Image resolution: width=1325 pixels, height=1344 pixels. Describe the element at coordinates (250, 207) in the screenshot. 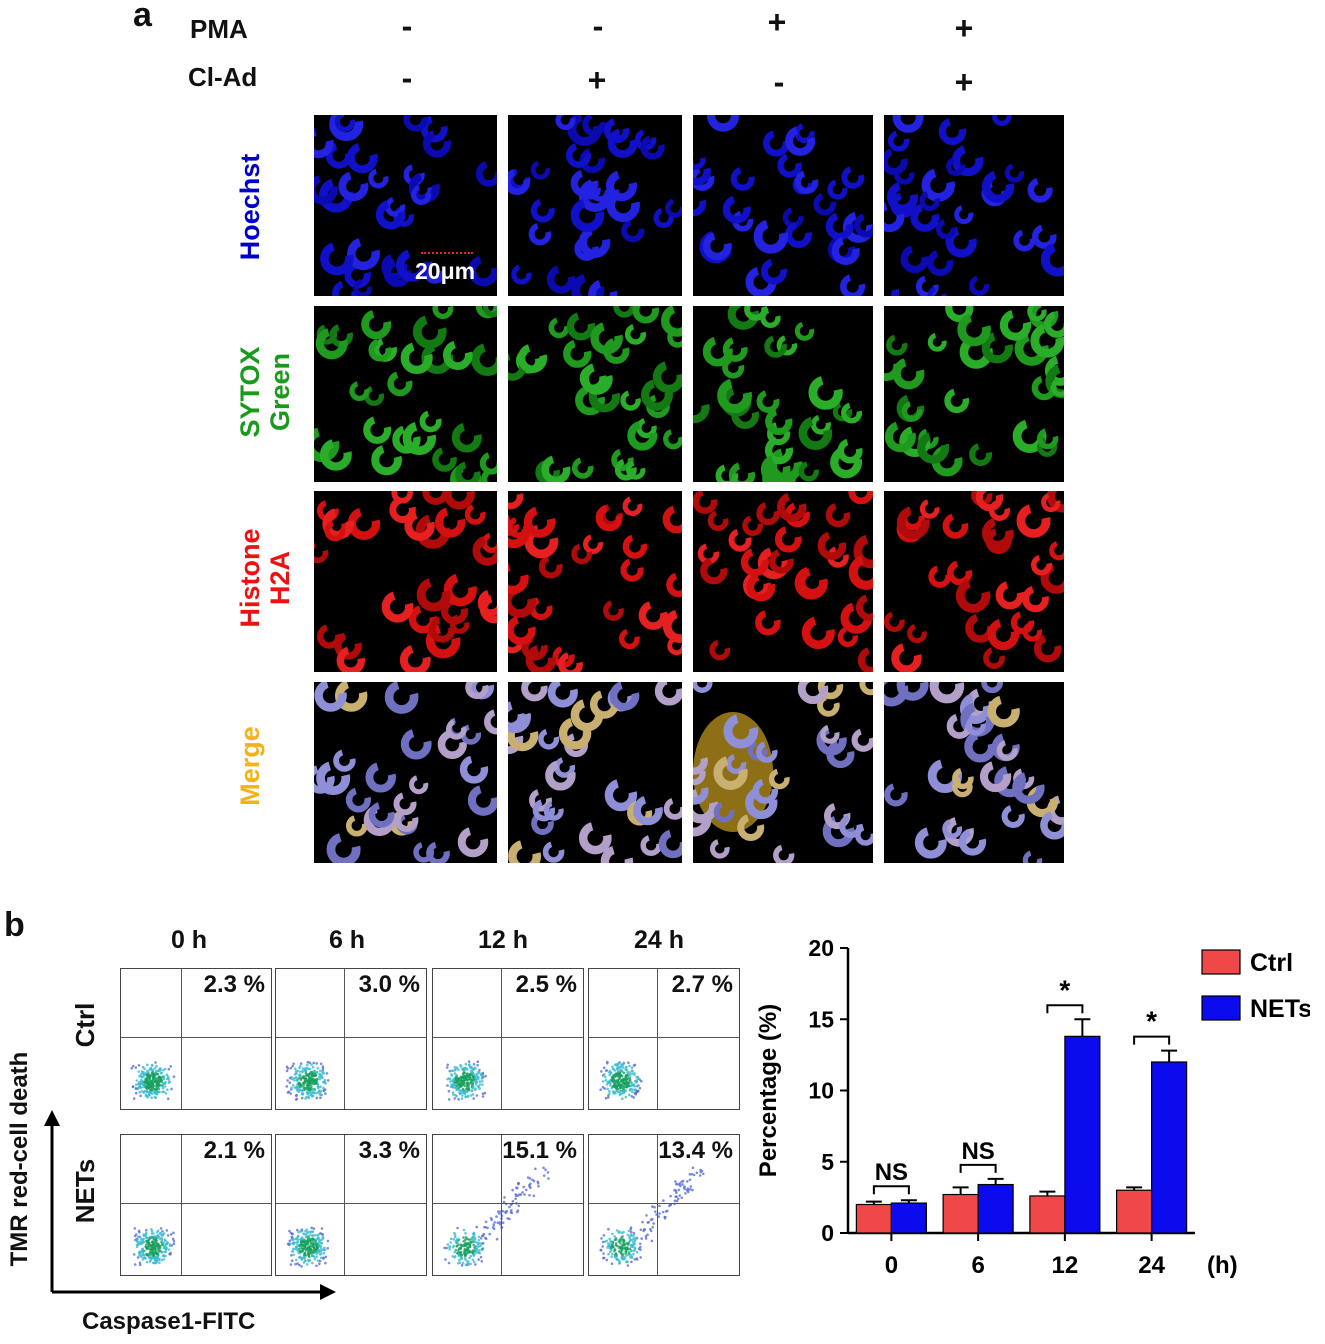

I see `row-label-hoechst: Hoechst` at that location.